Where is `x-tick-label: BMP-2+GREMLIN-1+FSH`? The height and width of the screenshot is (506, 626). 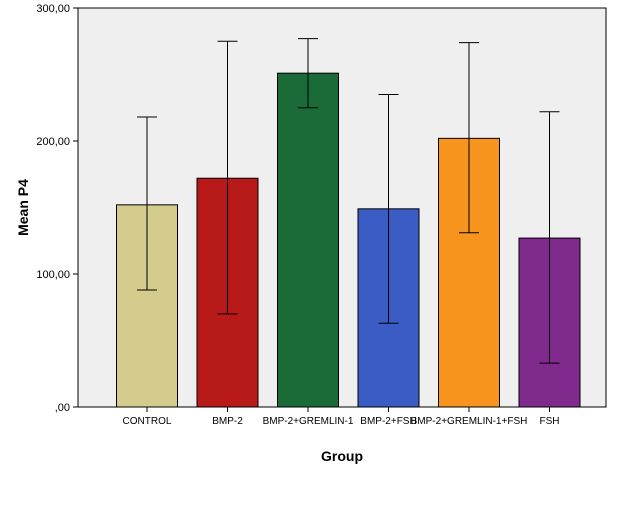 x-tick-label: BMP-2+GREMLIN-1+FSH is located at coordinates (469, 421).